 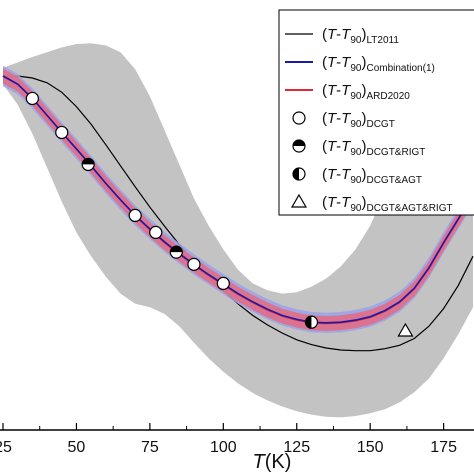 I want to click on x-tick-label-150: 150, so click(x=370, y=447).